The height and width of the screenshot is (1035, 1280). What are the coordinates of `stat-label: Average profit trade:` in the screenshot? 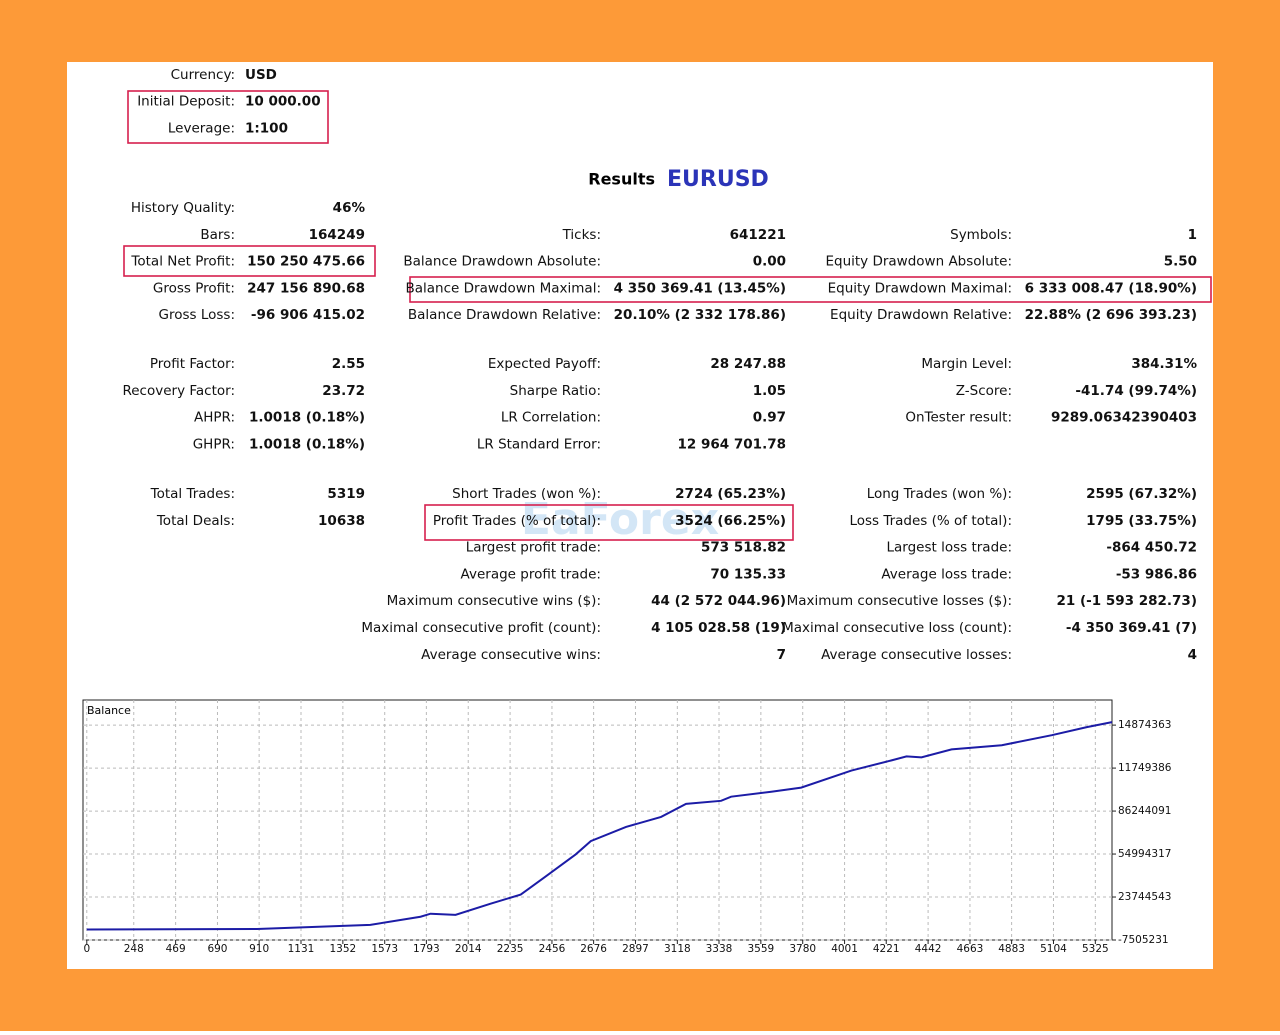 It's located at (531, 574).